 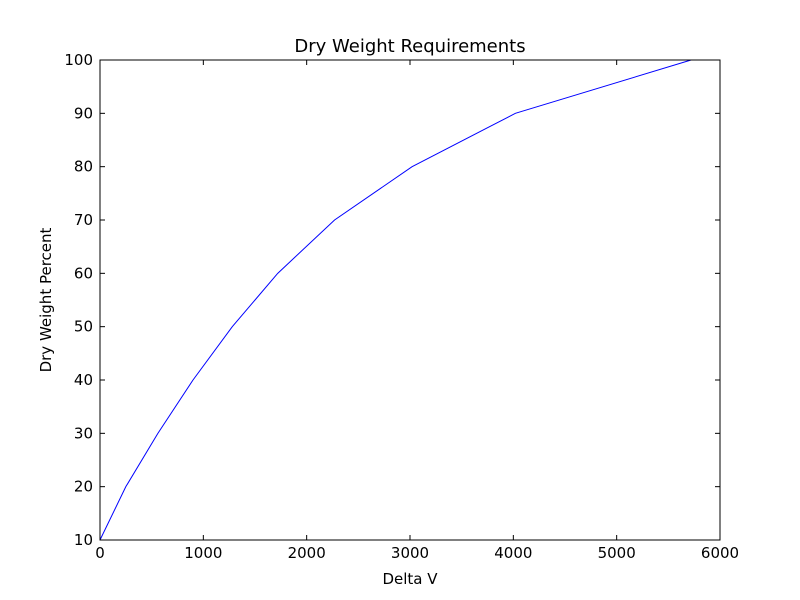 I want to click on x-tick-label: 3000, so click(x=410, y=553).